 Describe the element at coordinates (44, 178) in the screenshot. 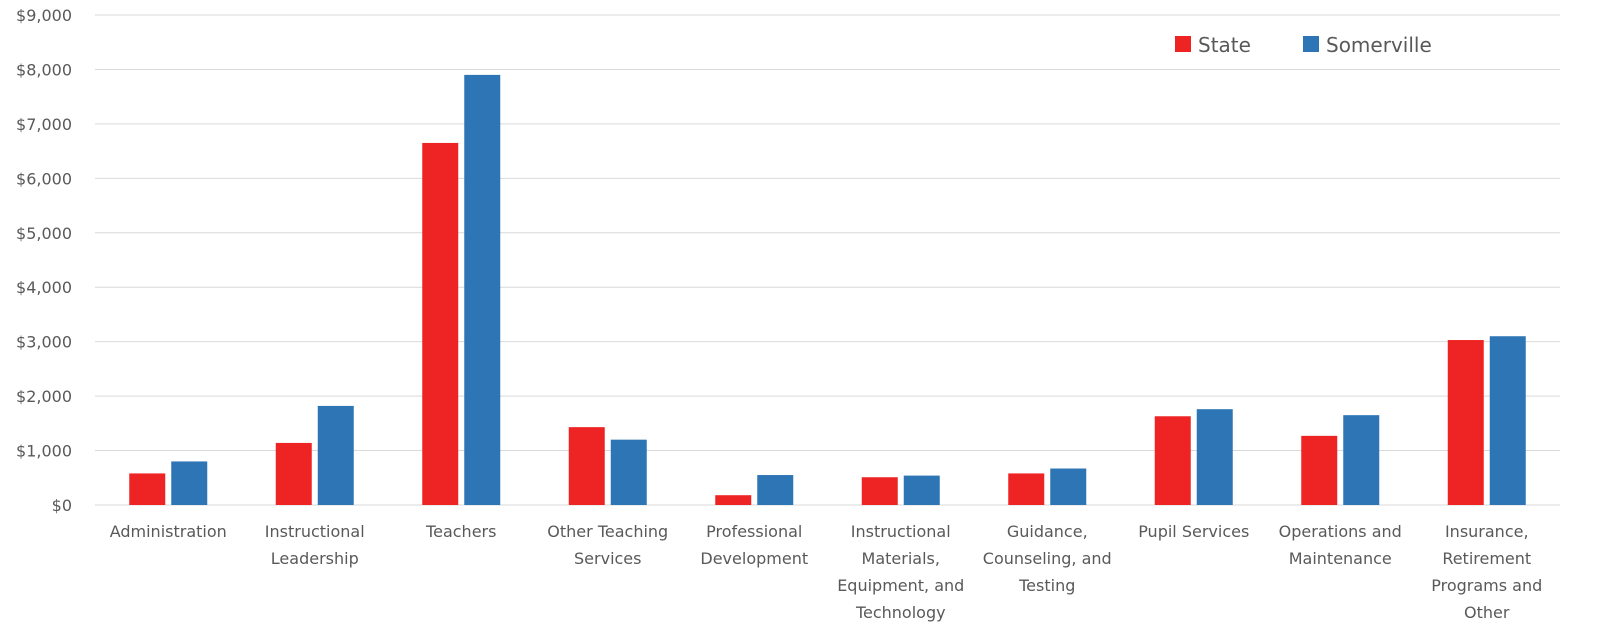

I see `y-tick-label: $6,000` at that location.